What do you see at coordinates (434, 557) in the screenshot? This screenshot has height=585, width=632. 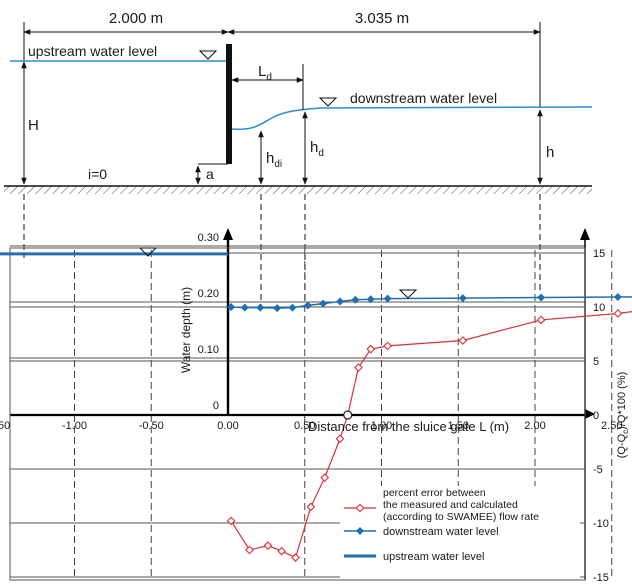 I see `legend-upstream-label: upstream water level` at bounding box center [434, 557].